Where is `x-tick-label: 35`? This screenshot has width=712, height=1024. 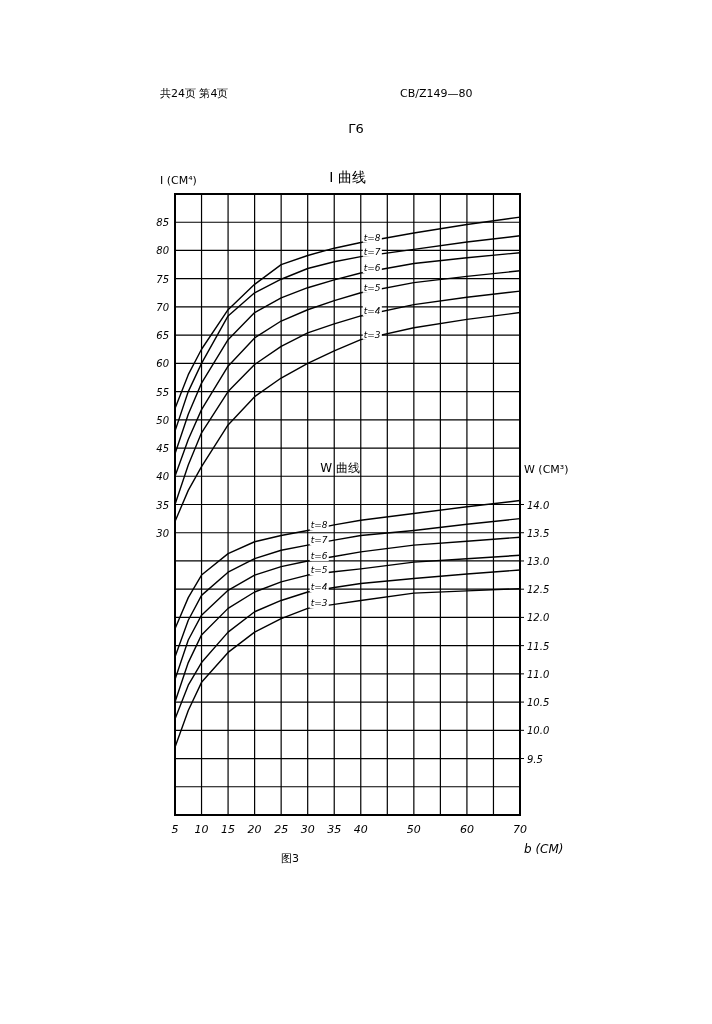 x-tick-label: 35 is located at coordinates (334, 829).